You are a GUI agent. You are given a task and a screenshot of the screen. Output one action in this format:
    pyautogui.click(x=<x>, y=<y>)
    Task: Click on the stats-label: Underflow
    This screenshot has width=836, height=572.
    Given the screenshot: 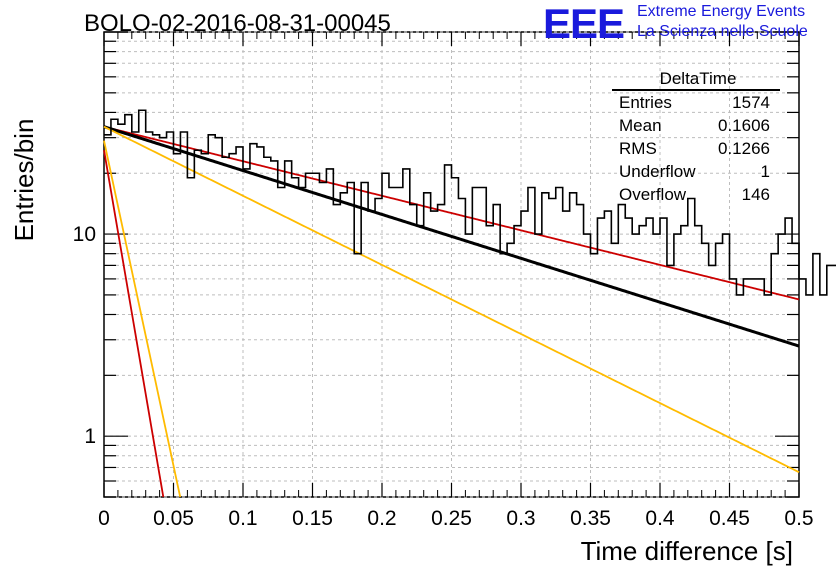 What is the action you would take?
    pyautogui.click(x=657, y=171)
    